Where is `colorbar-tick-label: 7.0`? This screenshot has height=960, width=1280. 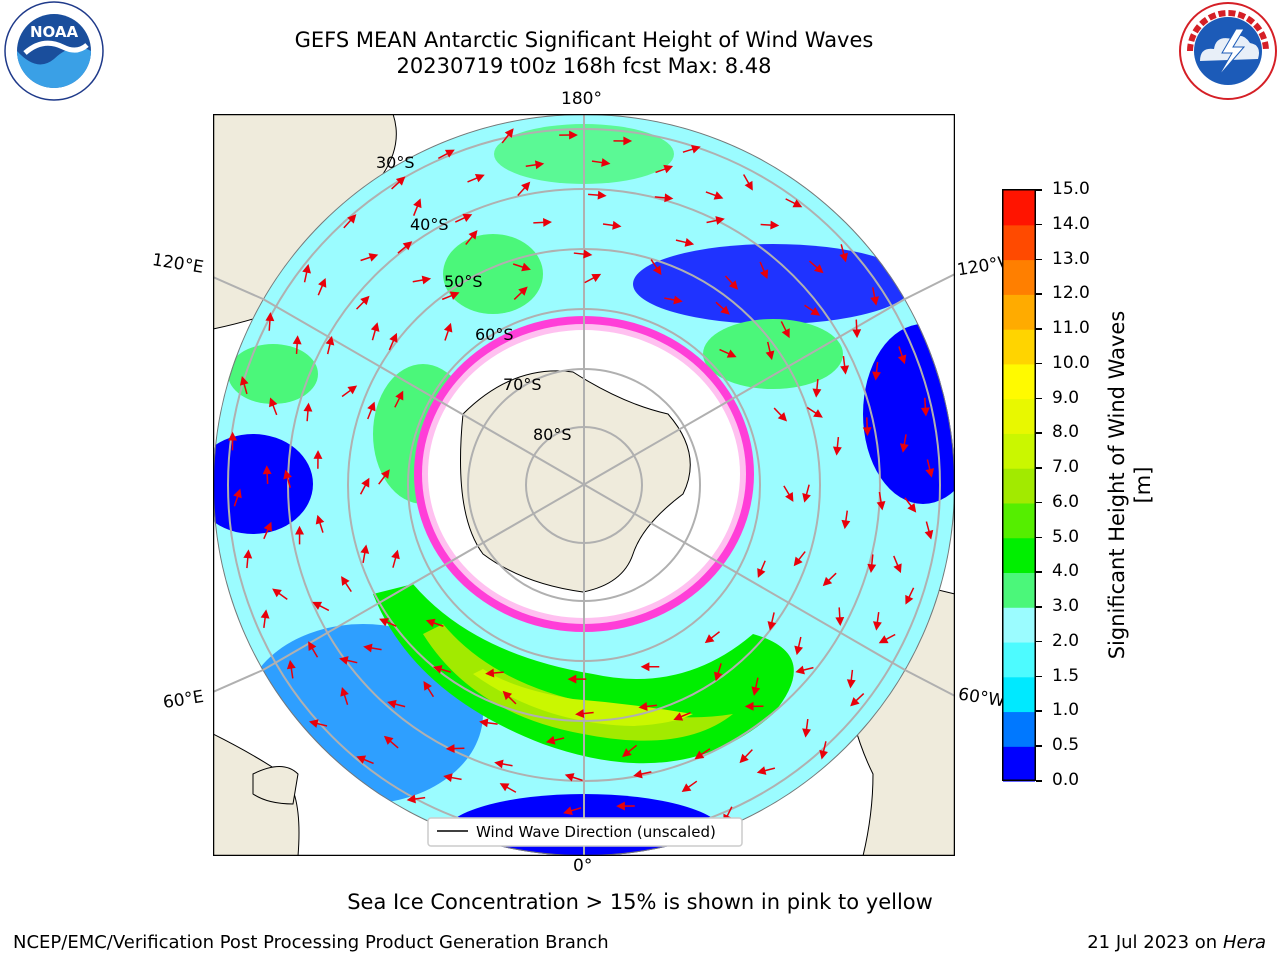 colorbar-tick-label: 7.0 is located at coordinates (1066, 467).